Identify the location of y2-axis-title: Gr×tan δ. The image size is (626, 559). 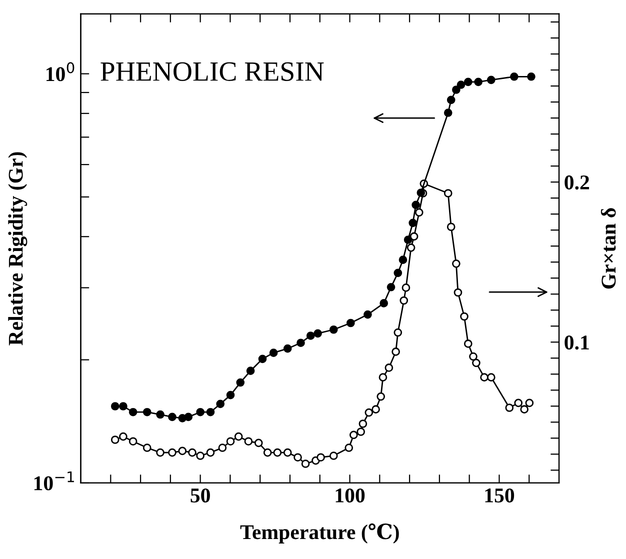
(608, 248).